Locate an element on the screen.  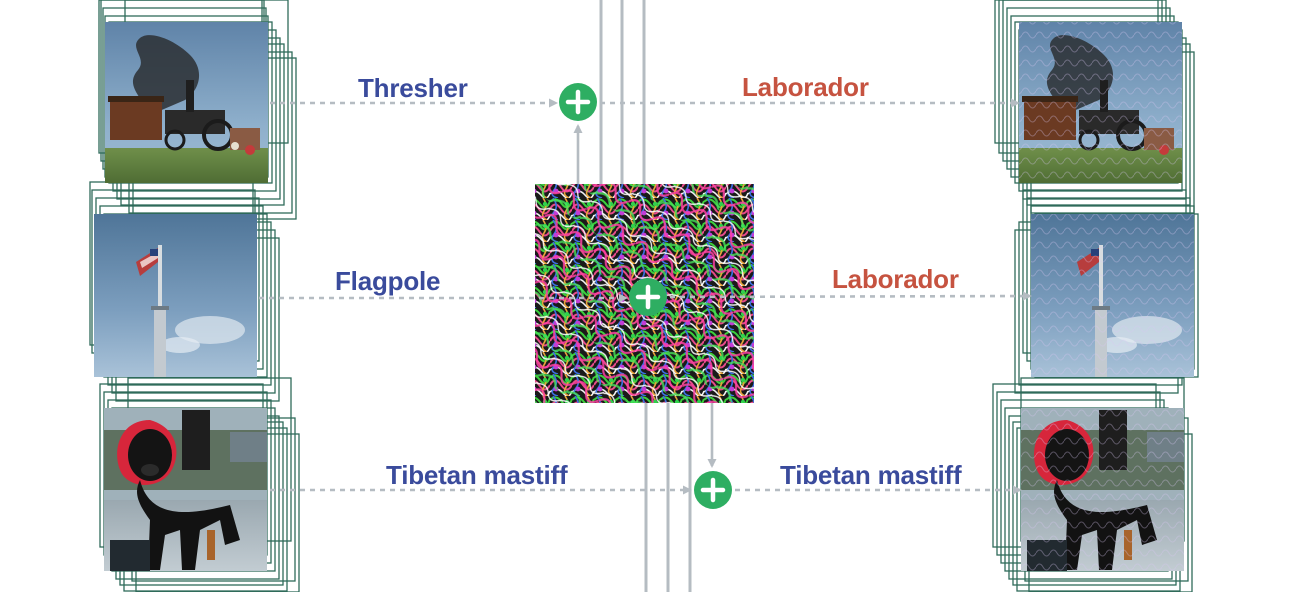
thresher-photo is located at coordinates (186, 102).